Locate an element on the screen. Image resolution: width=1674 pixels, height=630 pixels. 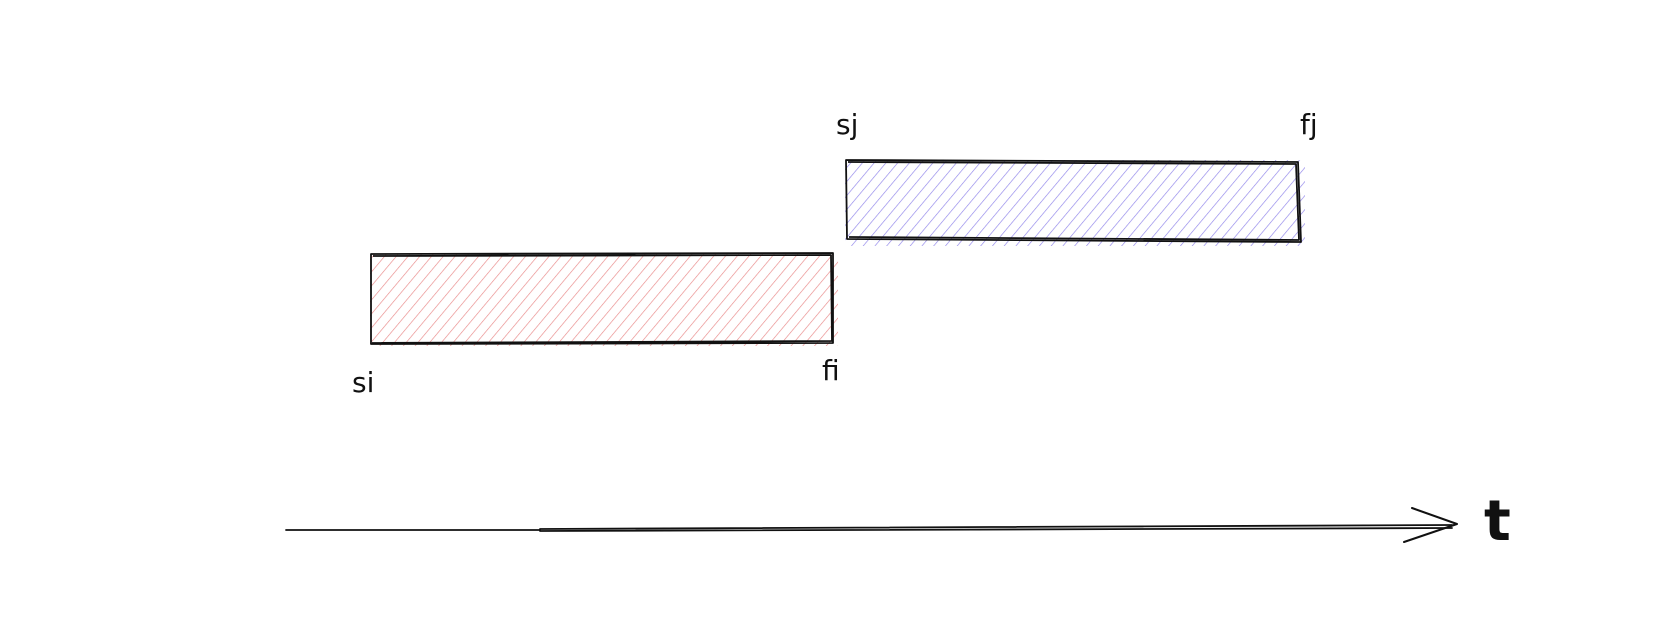
interval-j-finish-label: fj is located at coordinates (1309, 124).